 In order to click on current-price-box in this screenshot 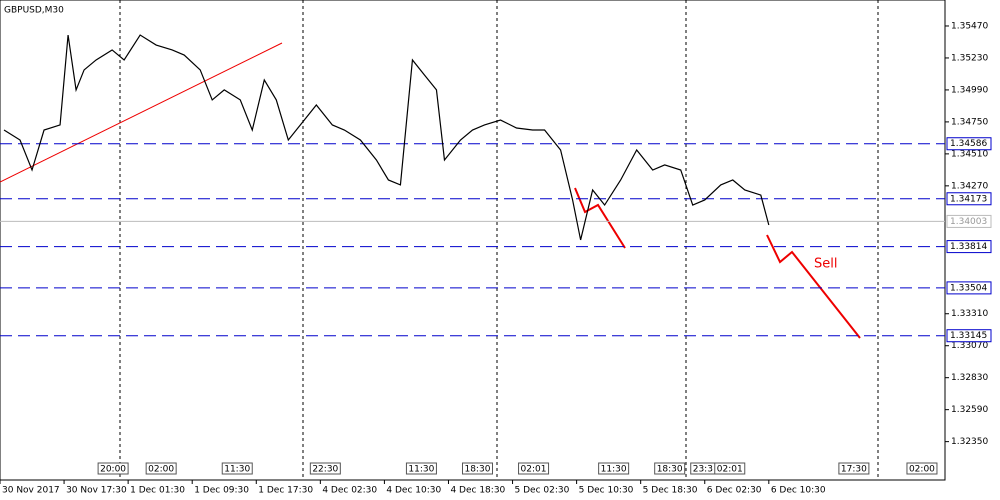, I will do `click(969, 221)`.